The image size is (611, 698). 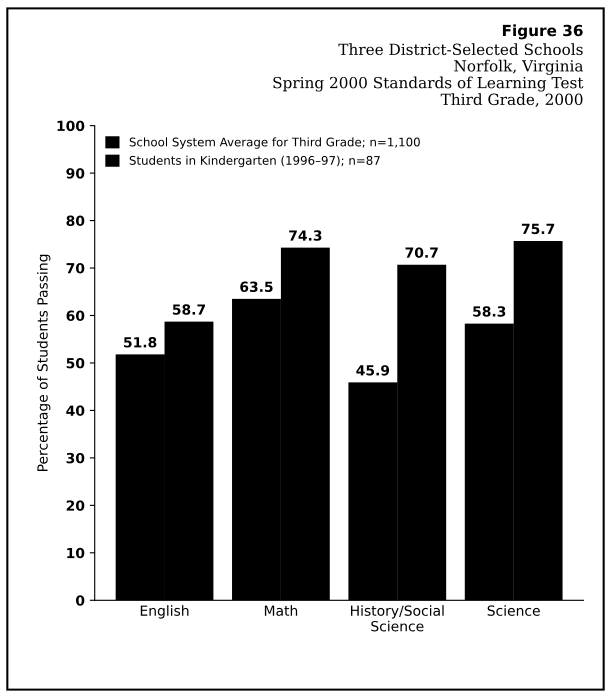 What do you see at coordinates (75, 363) in the screenshot?
I see `y-tick-label: 50` at bounding box center [75, 363].